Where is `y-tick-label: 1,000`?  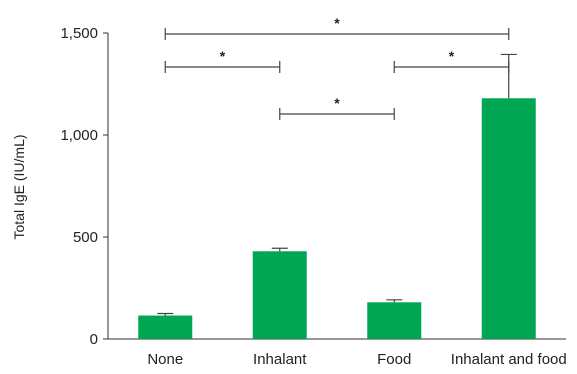 y-tick-label: 1,000 is located at coordinates (79, 135).